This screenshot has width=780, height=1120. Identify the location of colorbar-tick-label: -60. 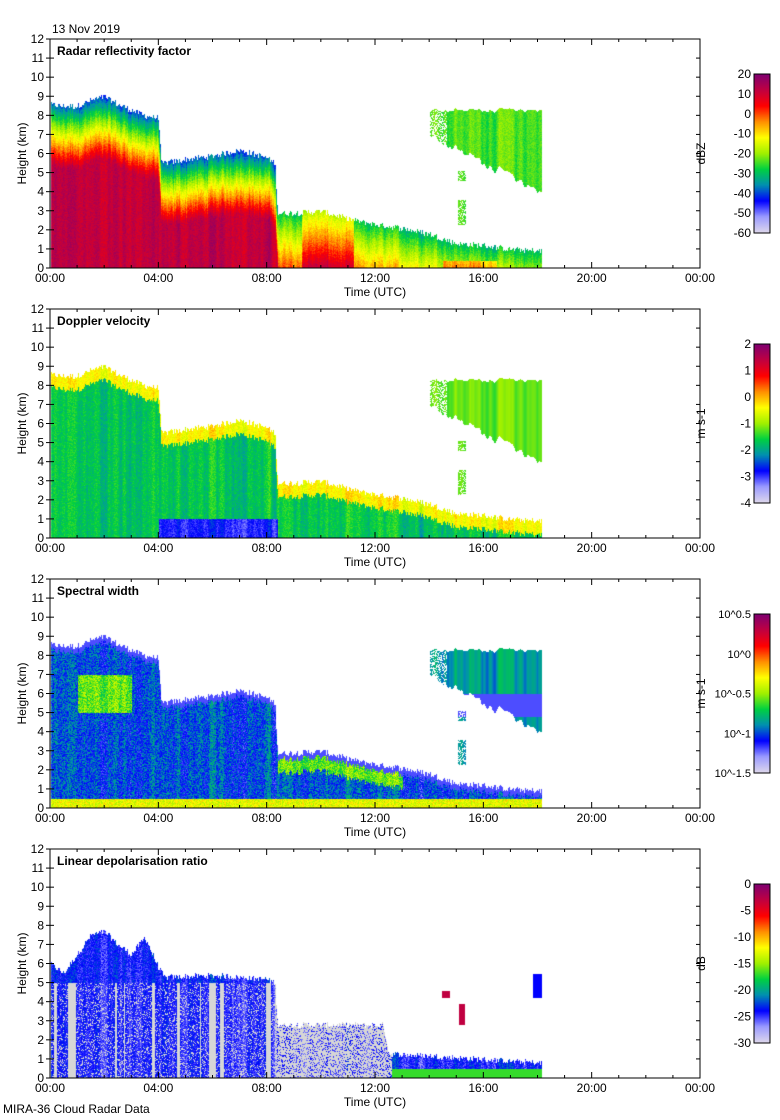
(743, 233).